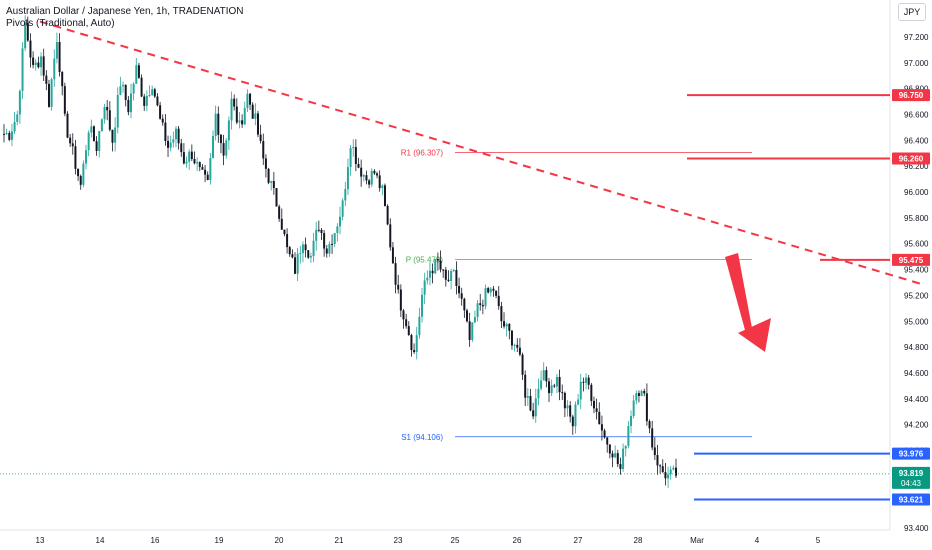 The width and height of the screenshot is (932, 550). What do you see at coordinates (912, 12) in the screenshot?
I see `currency-button: JPY` at bounding box center [912, 12].